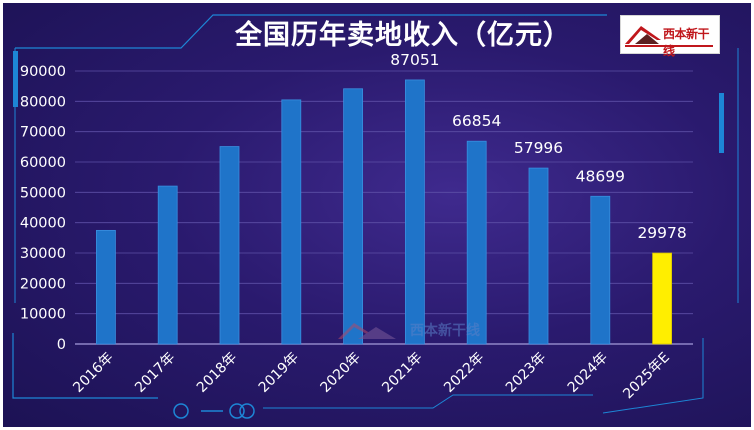  I want to click on brand-logo: 西本新干线, so click(670, 36).